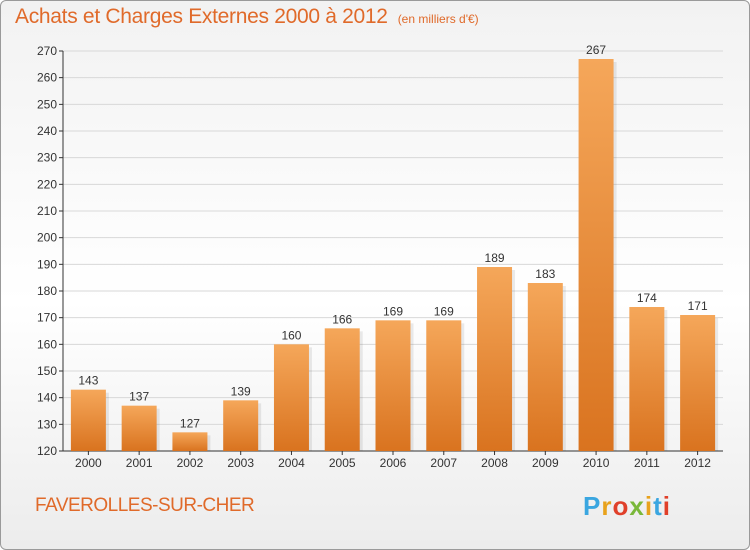 The image size is (750, 550). What do you see at coordinates (495, 258) in the screenshot?
I see `bar-value-label: 189` at bounding box center [495, 258].